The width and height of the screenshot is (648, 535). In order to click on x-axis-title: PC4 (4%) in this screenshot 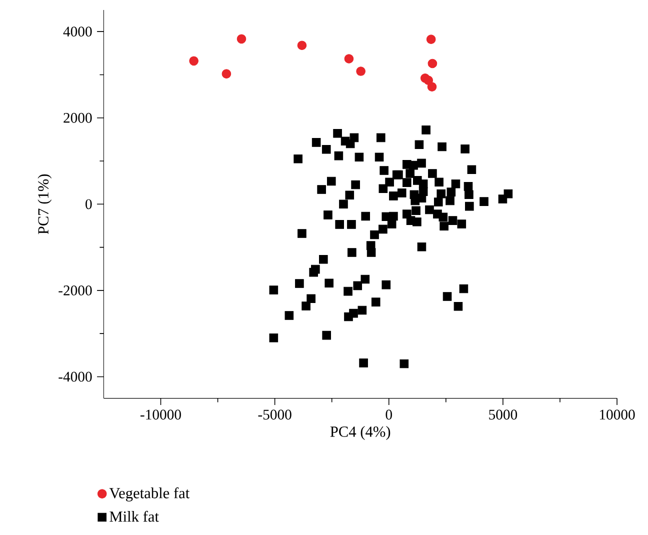, I will do `click(360, 433)`.